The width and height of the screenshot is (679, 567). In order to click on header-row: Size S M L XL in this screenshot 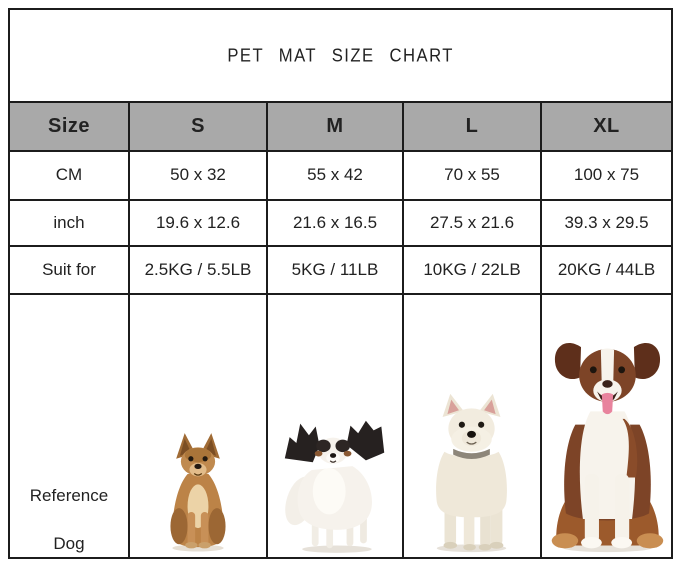, I will do `click(340, 126)`.